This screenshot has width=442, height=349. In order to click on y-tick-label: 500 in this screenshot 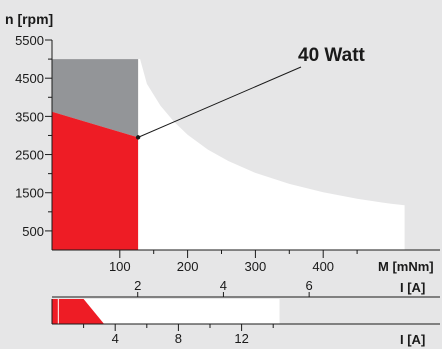, I will do `click(33, 231)`.